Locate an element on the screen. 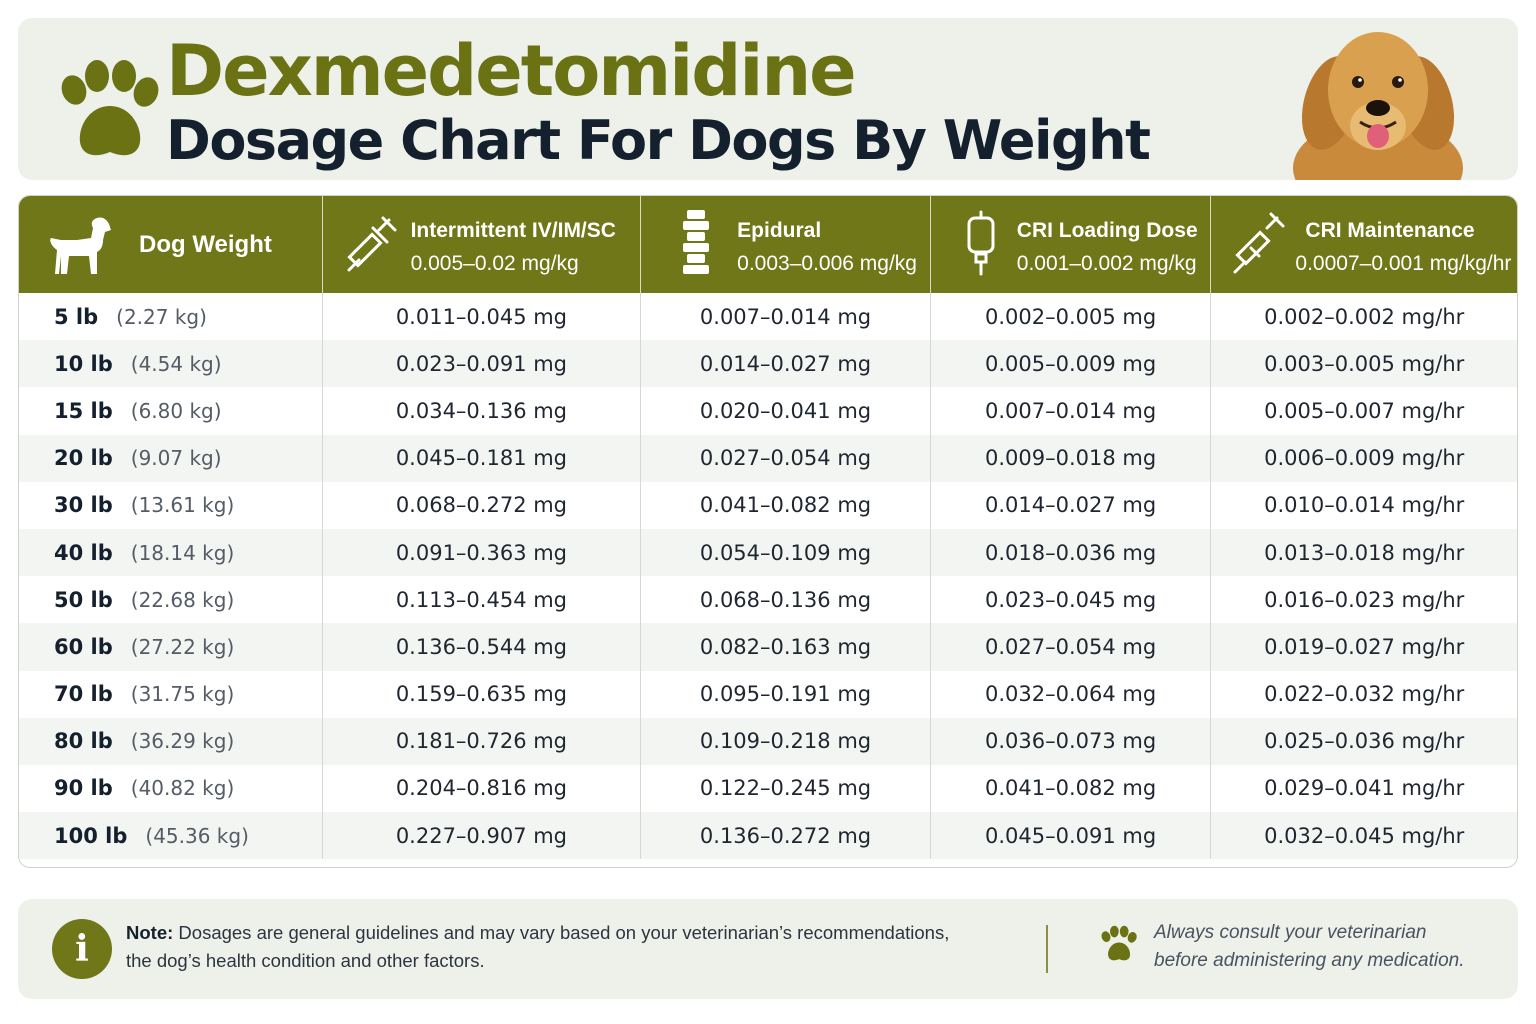  divider is located at coordinates (1047, 949).